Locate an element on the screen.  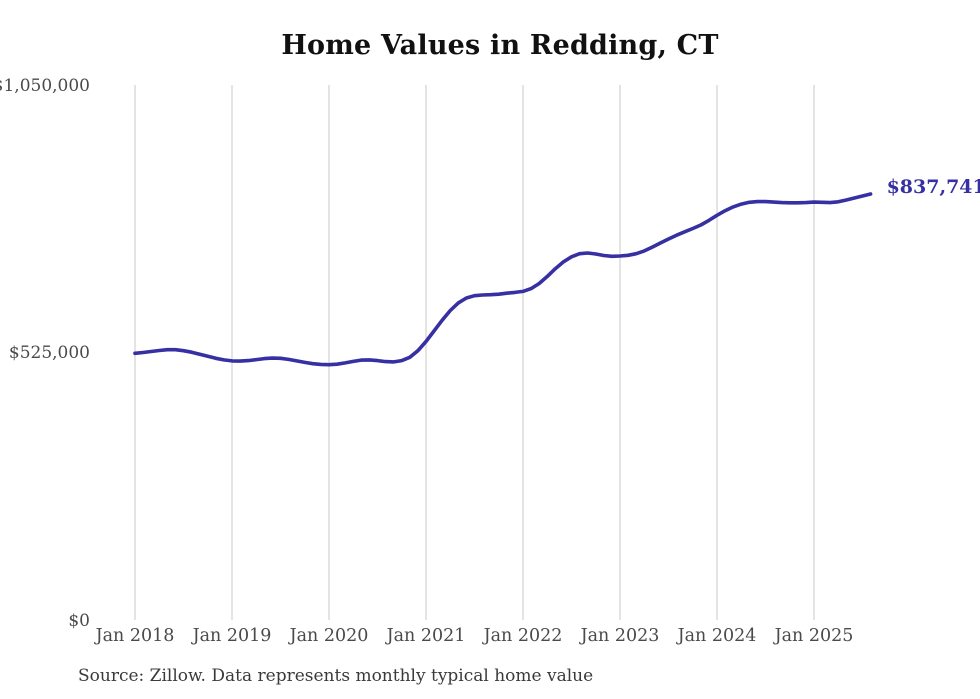
x-axis-tick-label: Jan 2018 is located at coordinates (135, 636).